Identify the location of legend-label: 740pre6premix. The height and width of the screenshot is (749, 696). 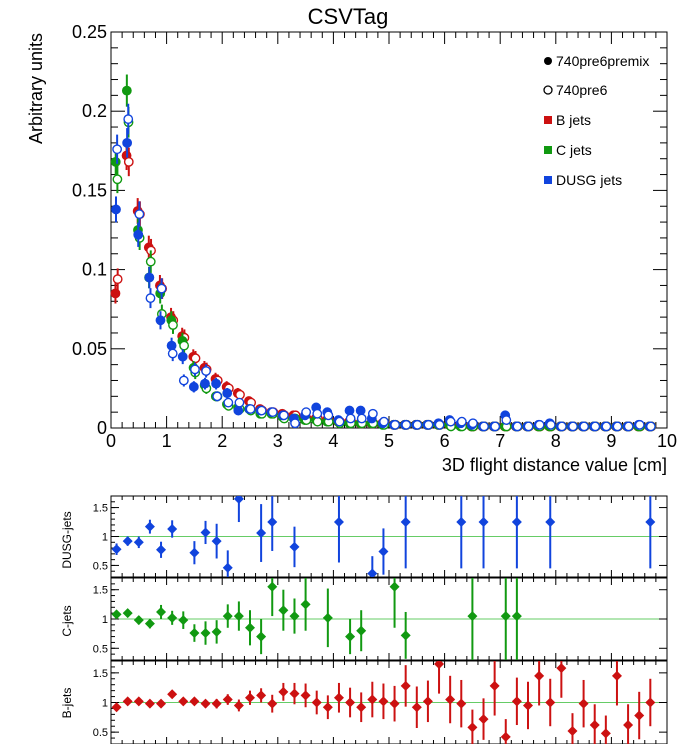
(602, 61).